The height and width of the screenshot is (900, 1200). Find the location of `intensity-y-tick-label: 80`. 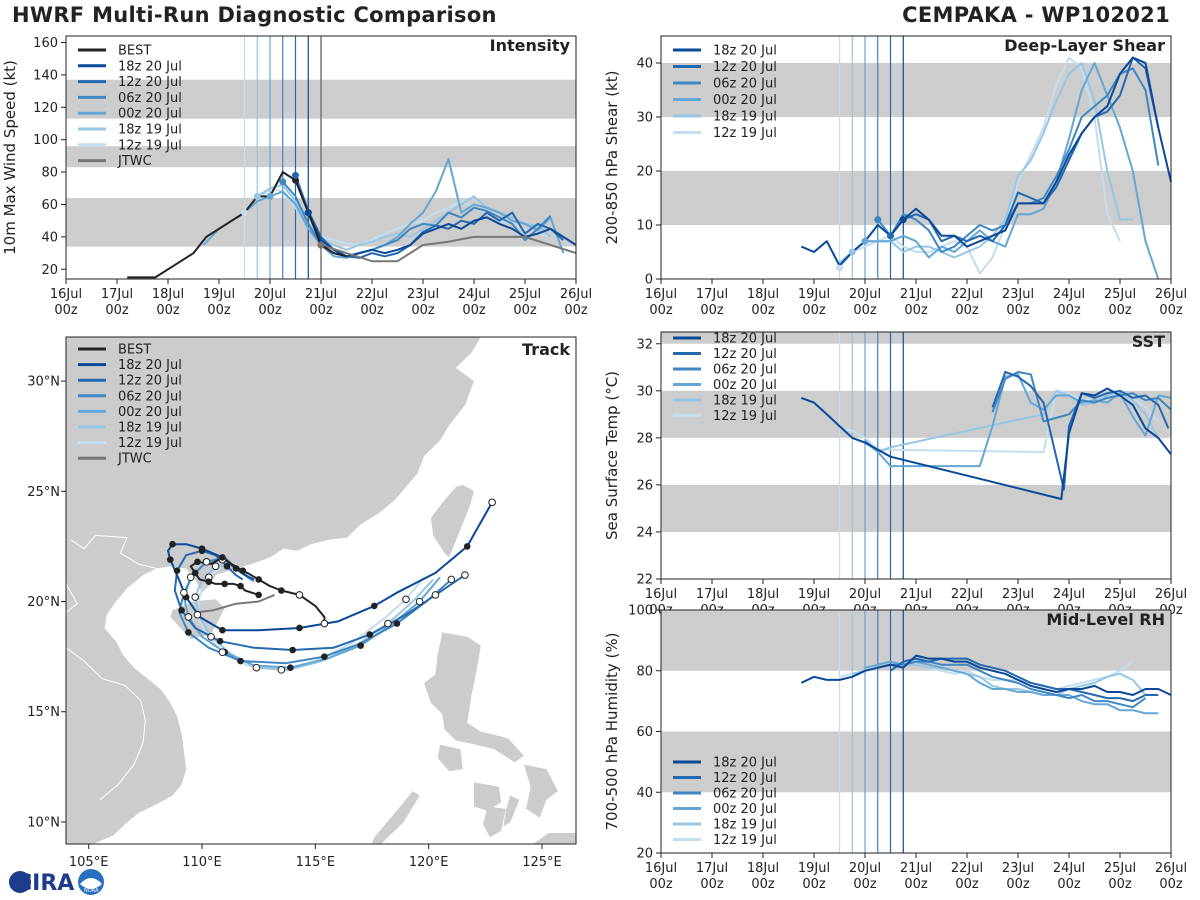

intensity-y-tick-label: 80 is located at coordinates (49, 173).